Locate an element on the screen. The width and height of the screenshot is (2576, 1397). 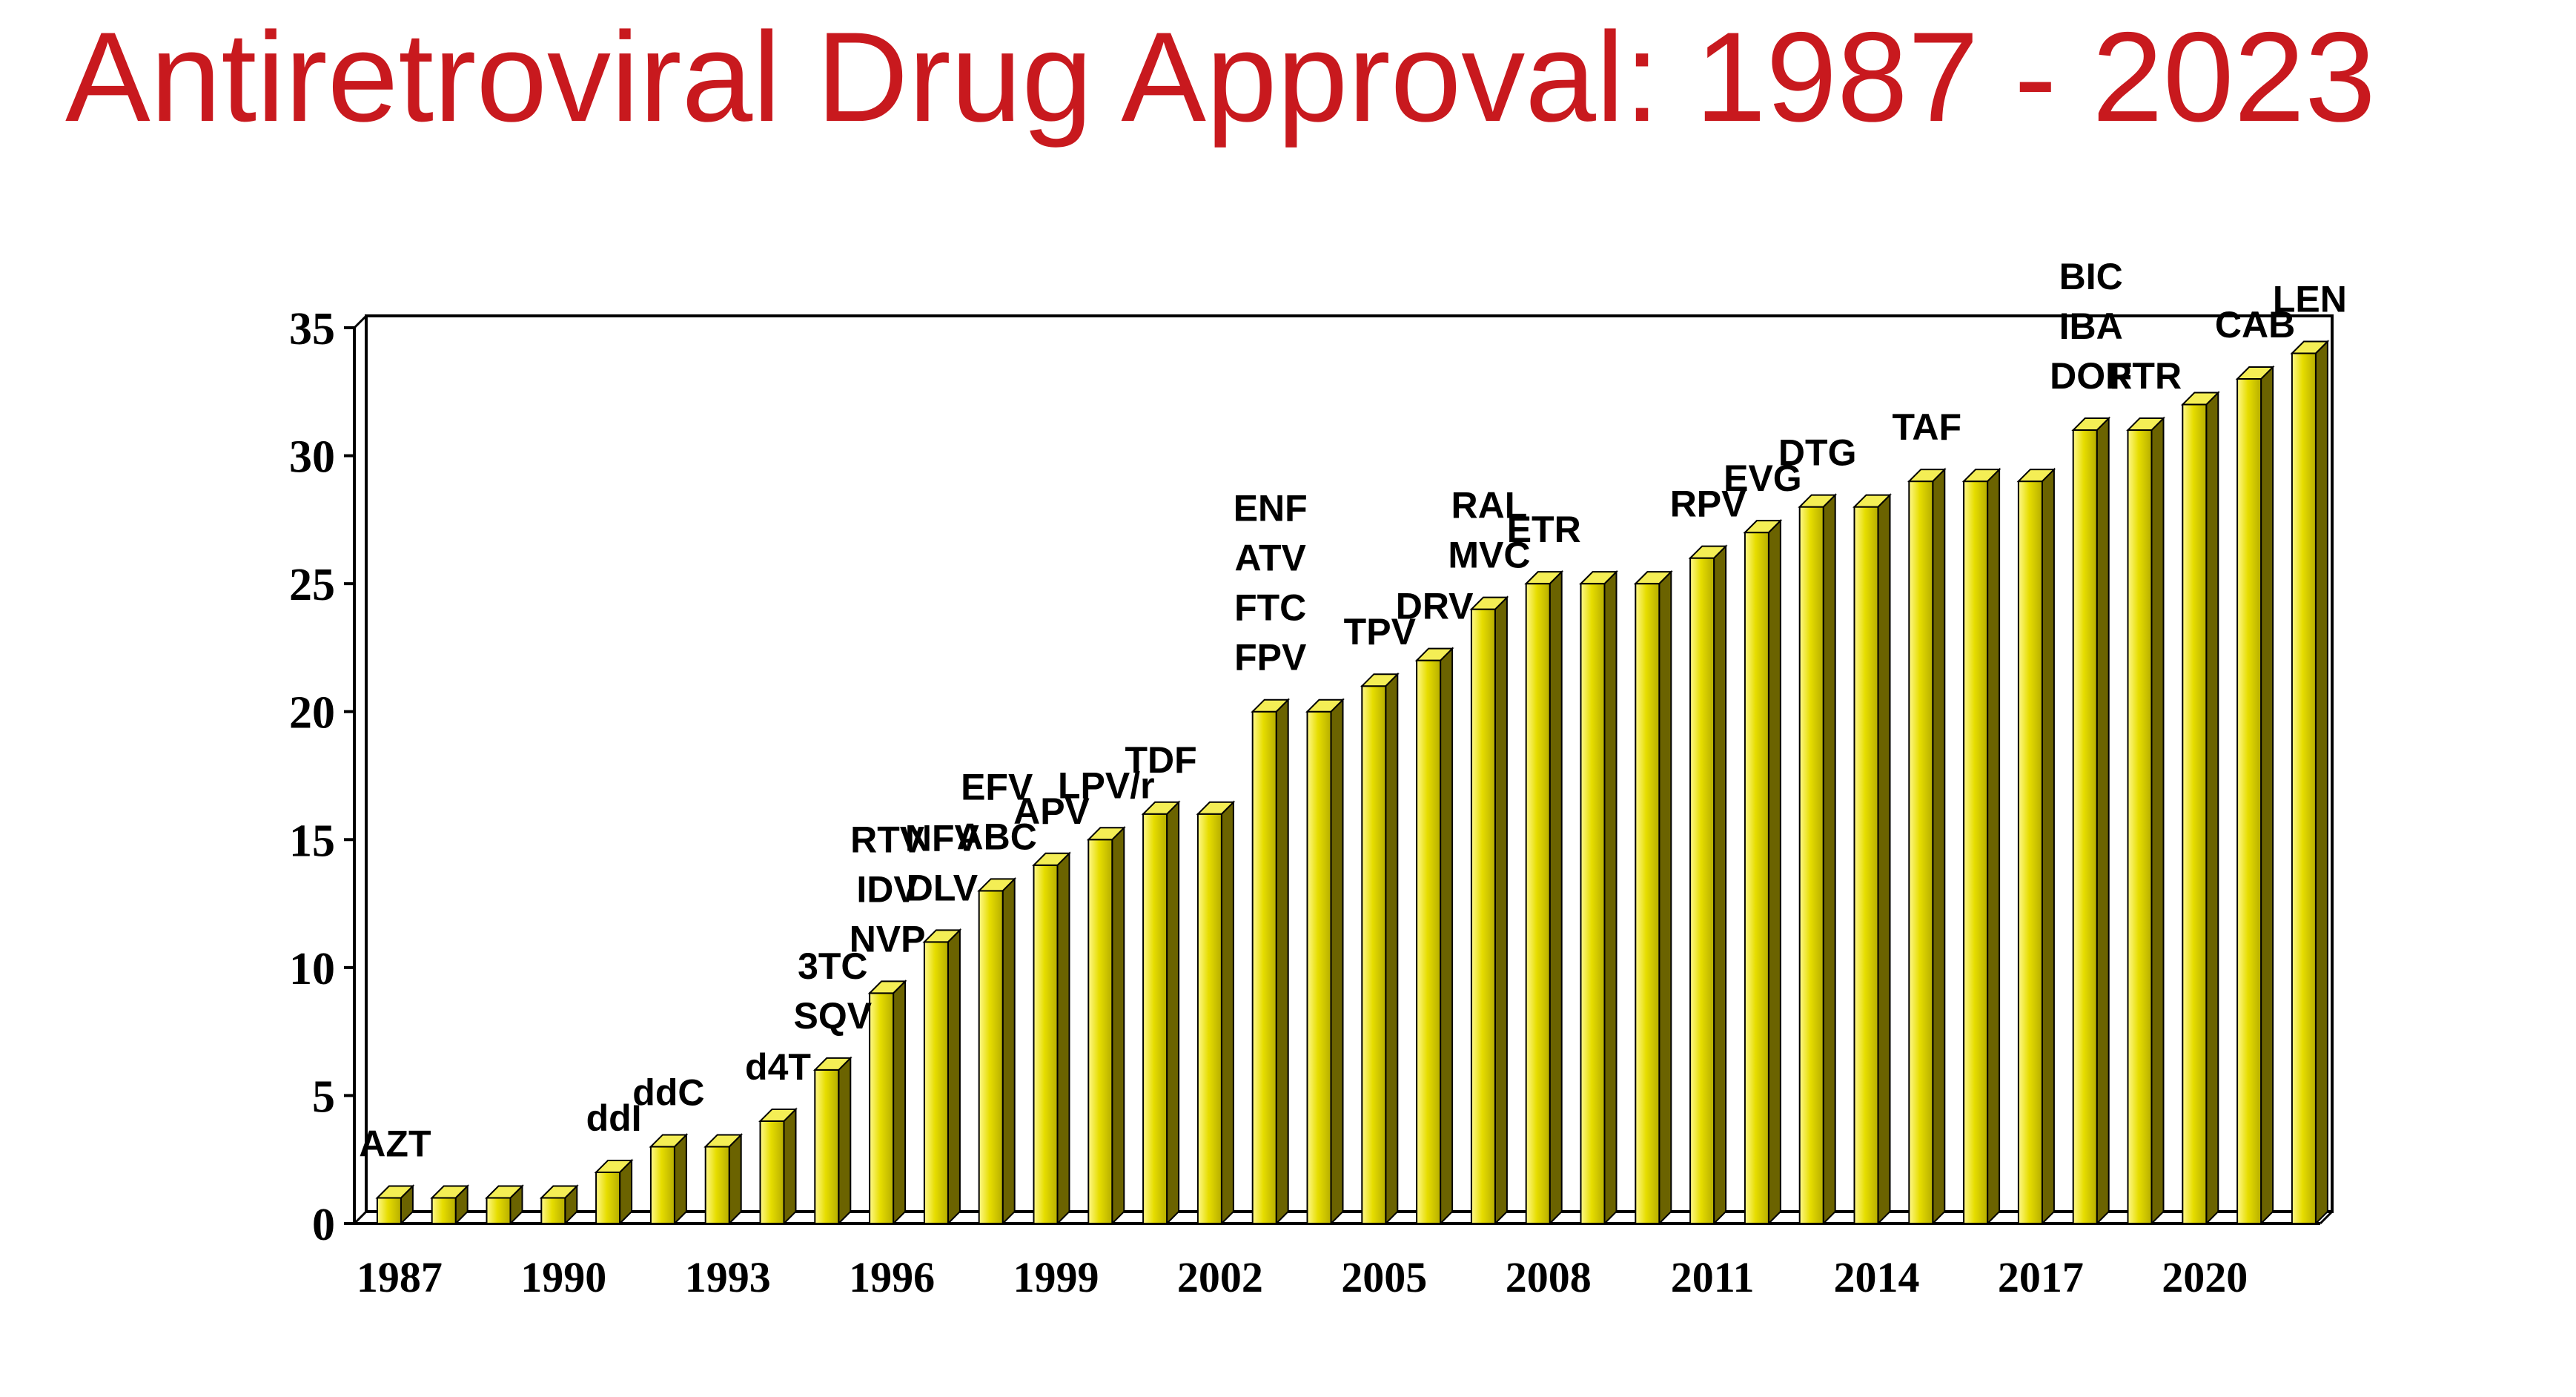
drug-label: IBA is located at coordinates (2091, 326).